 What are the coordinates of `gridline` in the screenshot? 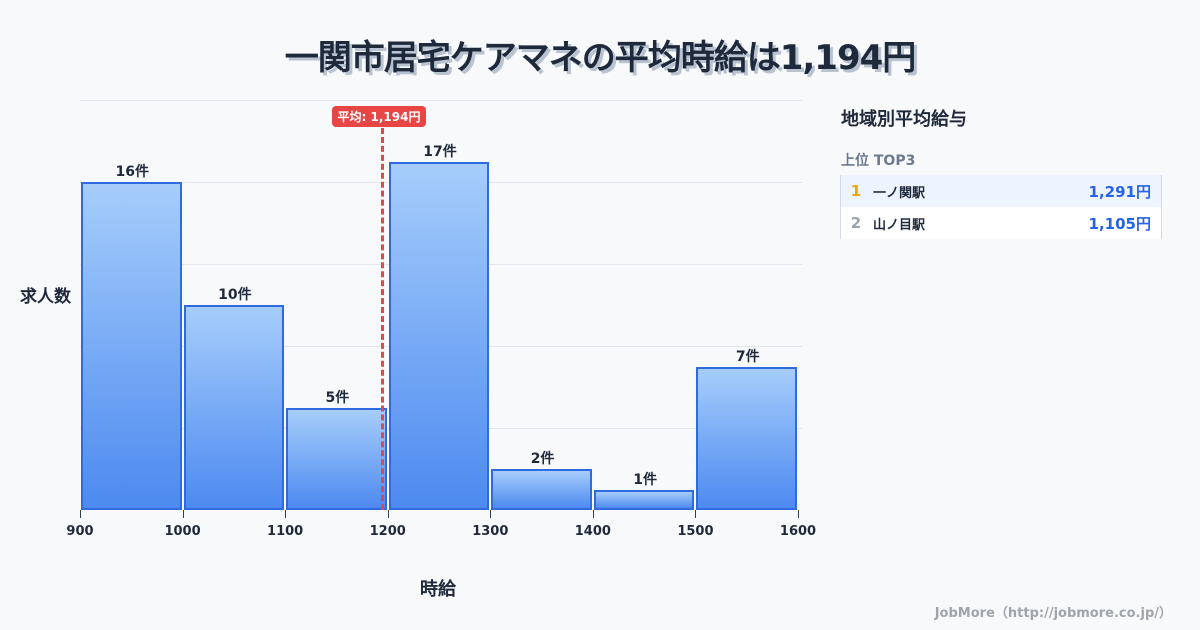 It's located at (441, 100).